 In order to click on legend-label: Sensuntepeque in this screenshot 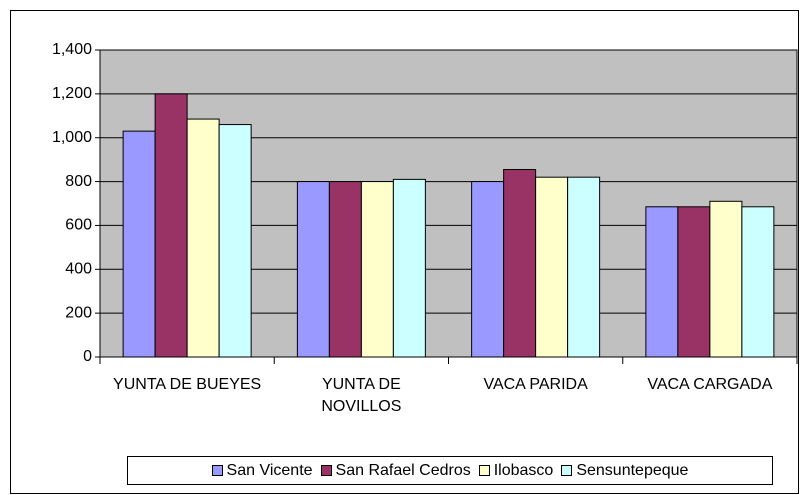, I will do `click(632, 470)`.